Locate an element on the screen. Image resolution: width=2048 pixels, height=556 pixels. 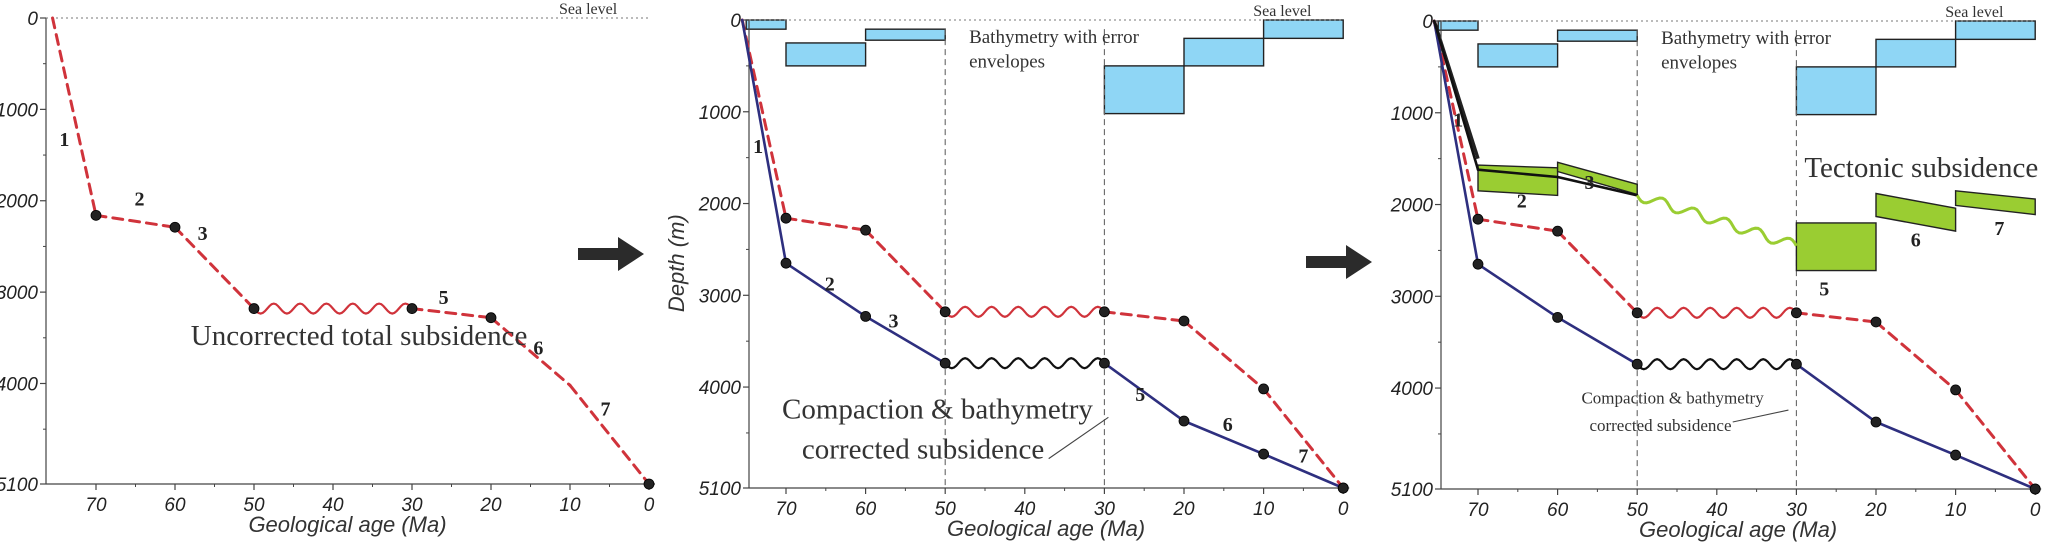
annotation-text: Bathymetry with error is located at coordinates (1054, 37).